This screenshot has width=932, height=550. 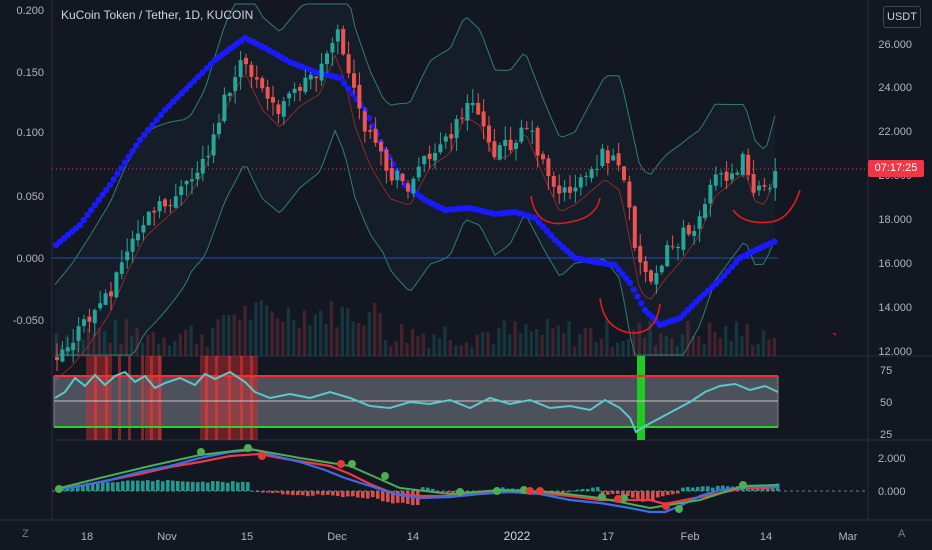 I want to click on time-axis-tick: 2022, so click(x=517, y=536).